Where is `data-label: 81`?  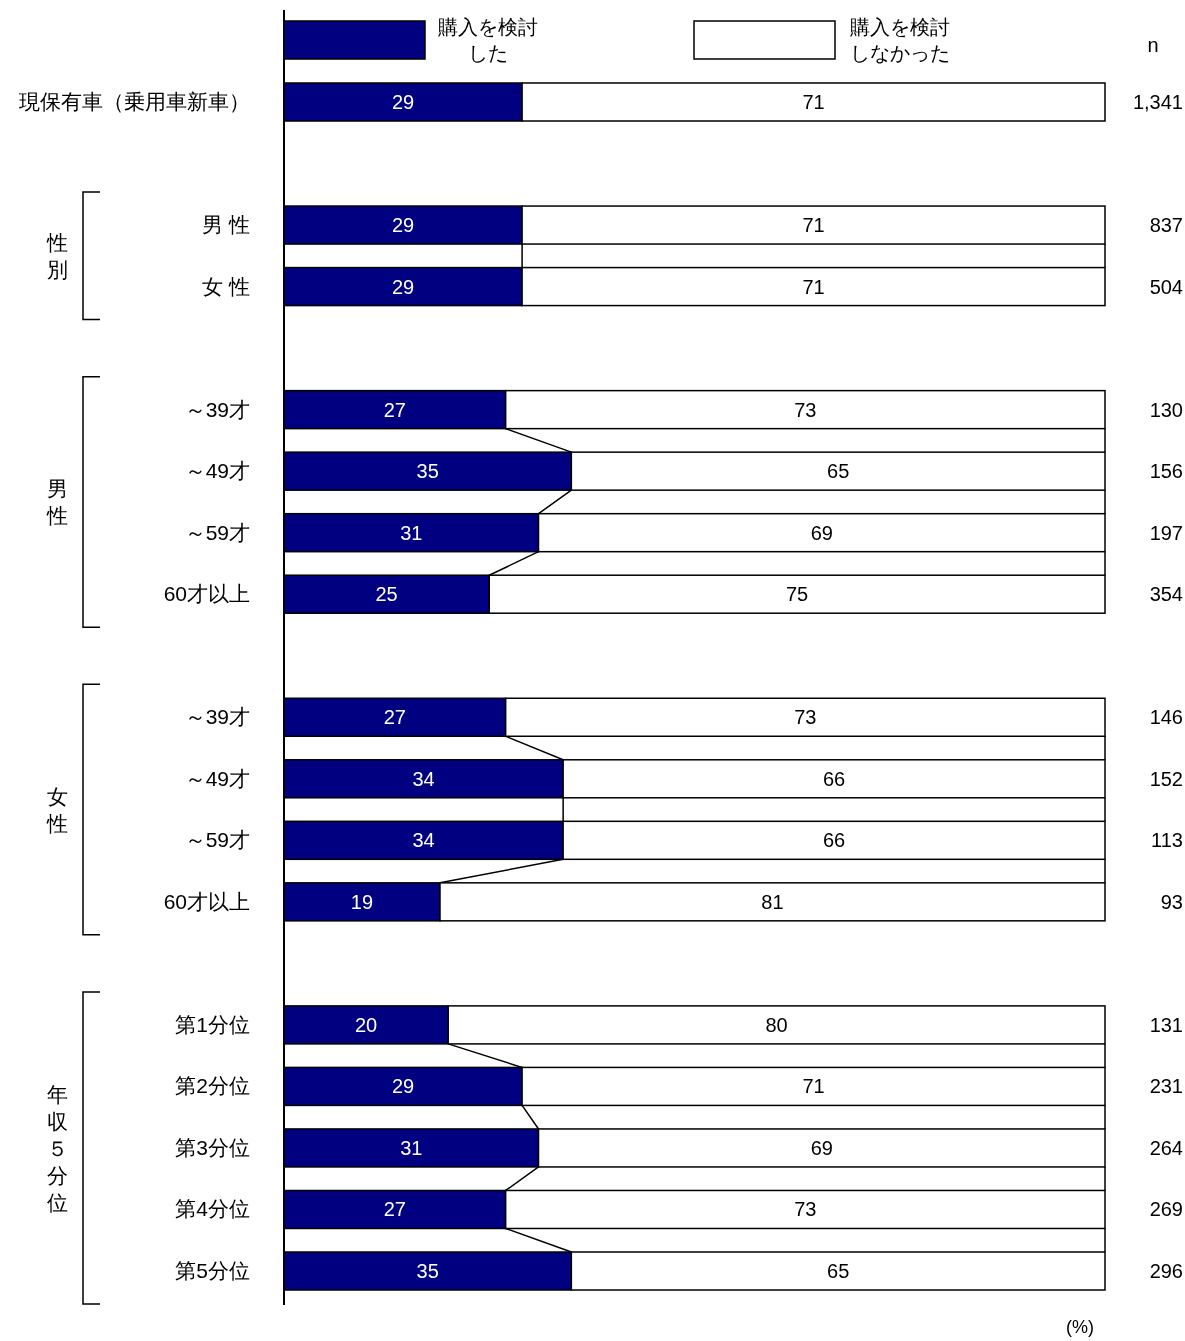
data-label: 81 is located at coordinates (772, 901).